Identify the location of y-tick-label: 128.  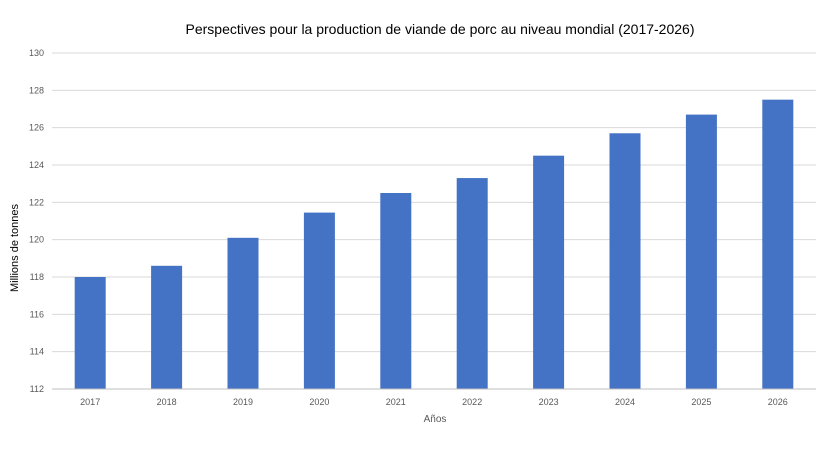
(36, 90).